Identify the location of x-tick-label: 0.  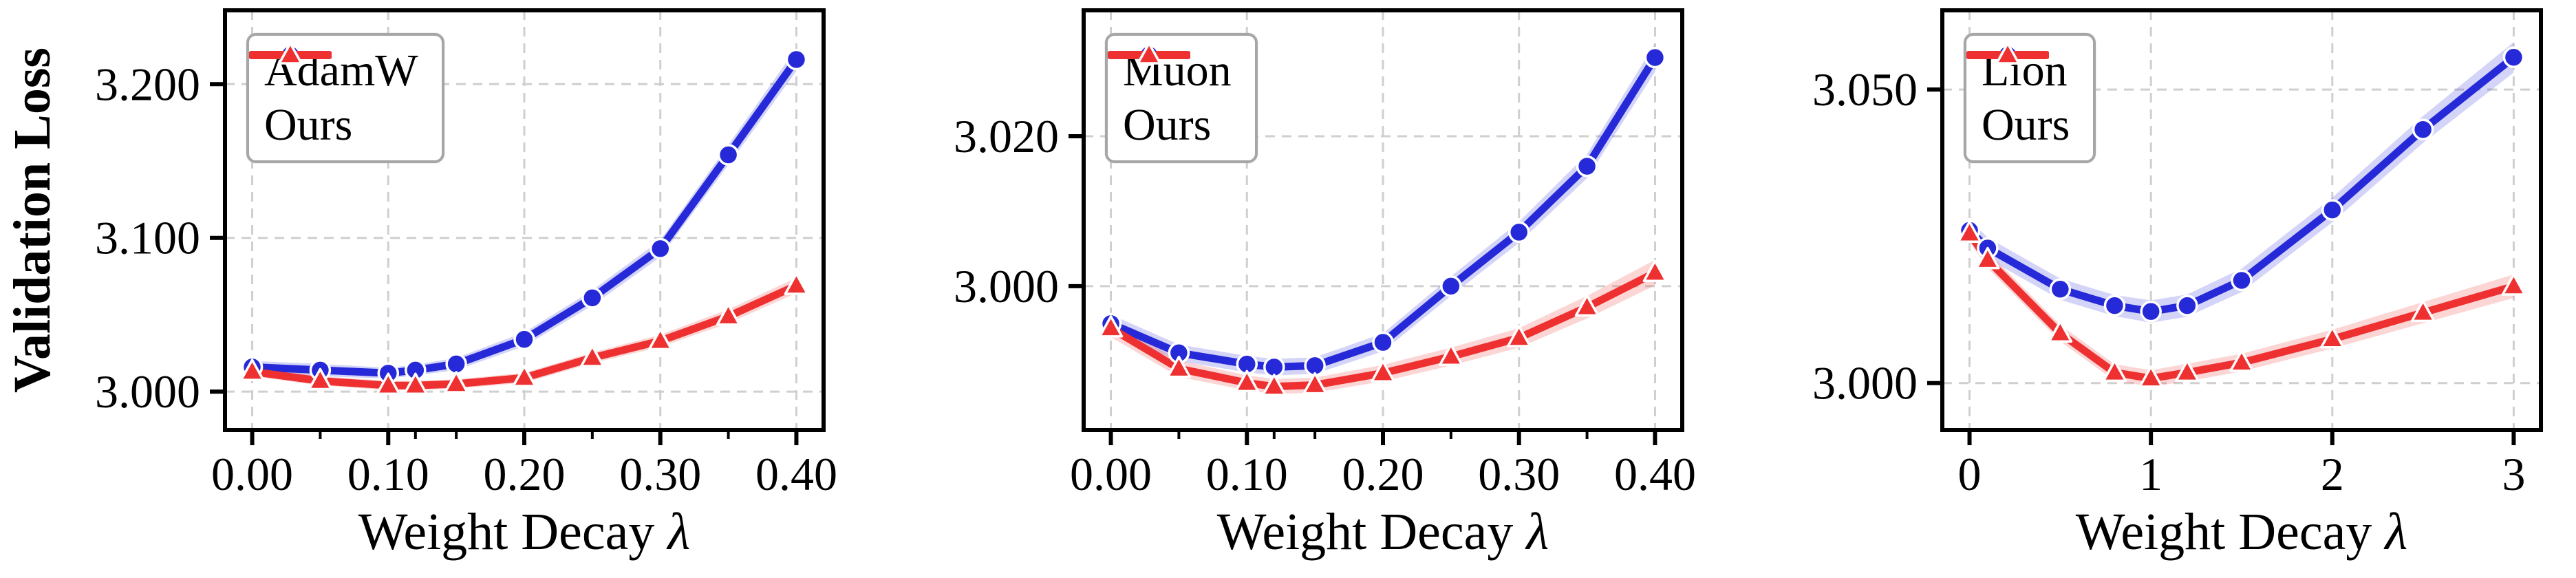
(1970, 474).